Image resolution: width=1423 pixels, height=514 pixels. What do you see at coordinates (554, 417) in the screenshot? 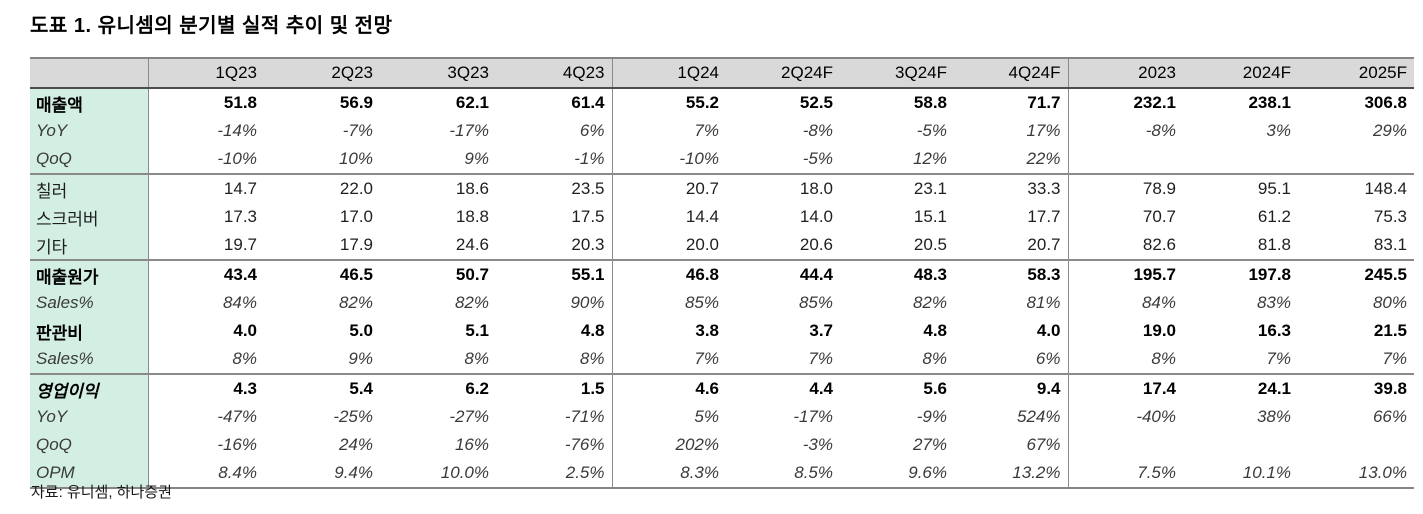
I see `value-cell: -71%` at bounding box center [554, 417].